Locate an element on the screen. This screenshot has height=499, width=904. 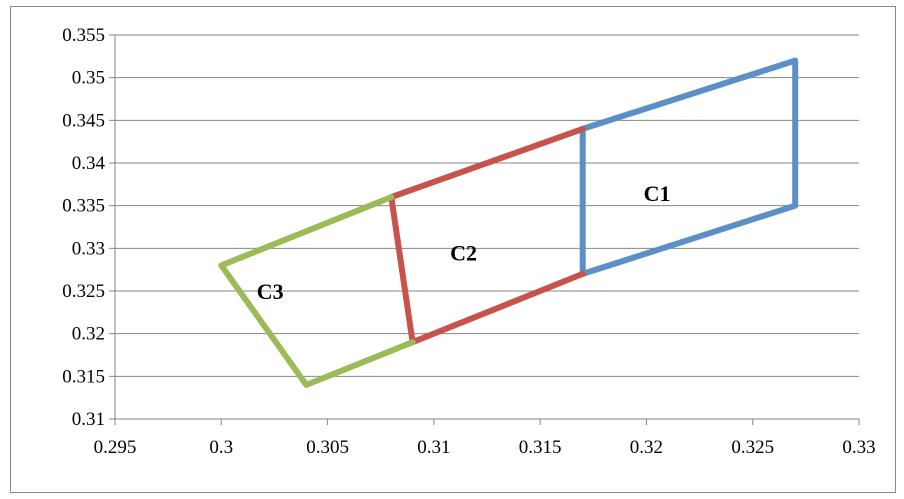
x-tick-label: 0.325 is located at coordinates (752, 447).